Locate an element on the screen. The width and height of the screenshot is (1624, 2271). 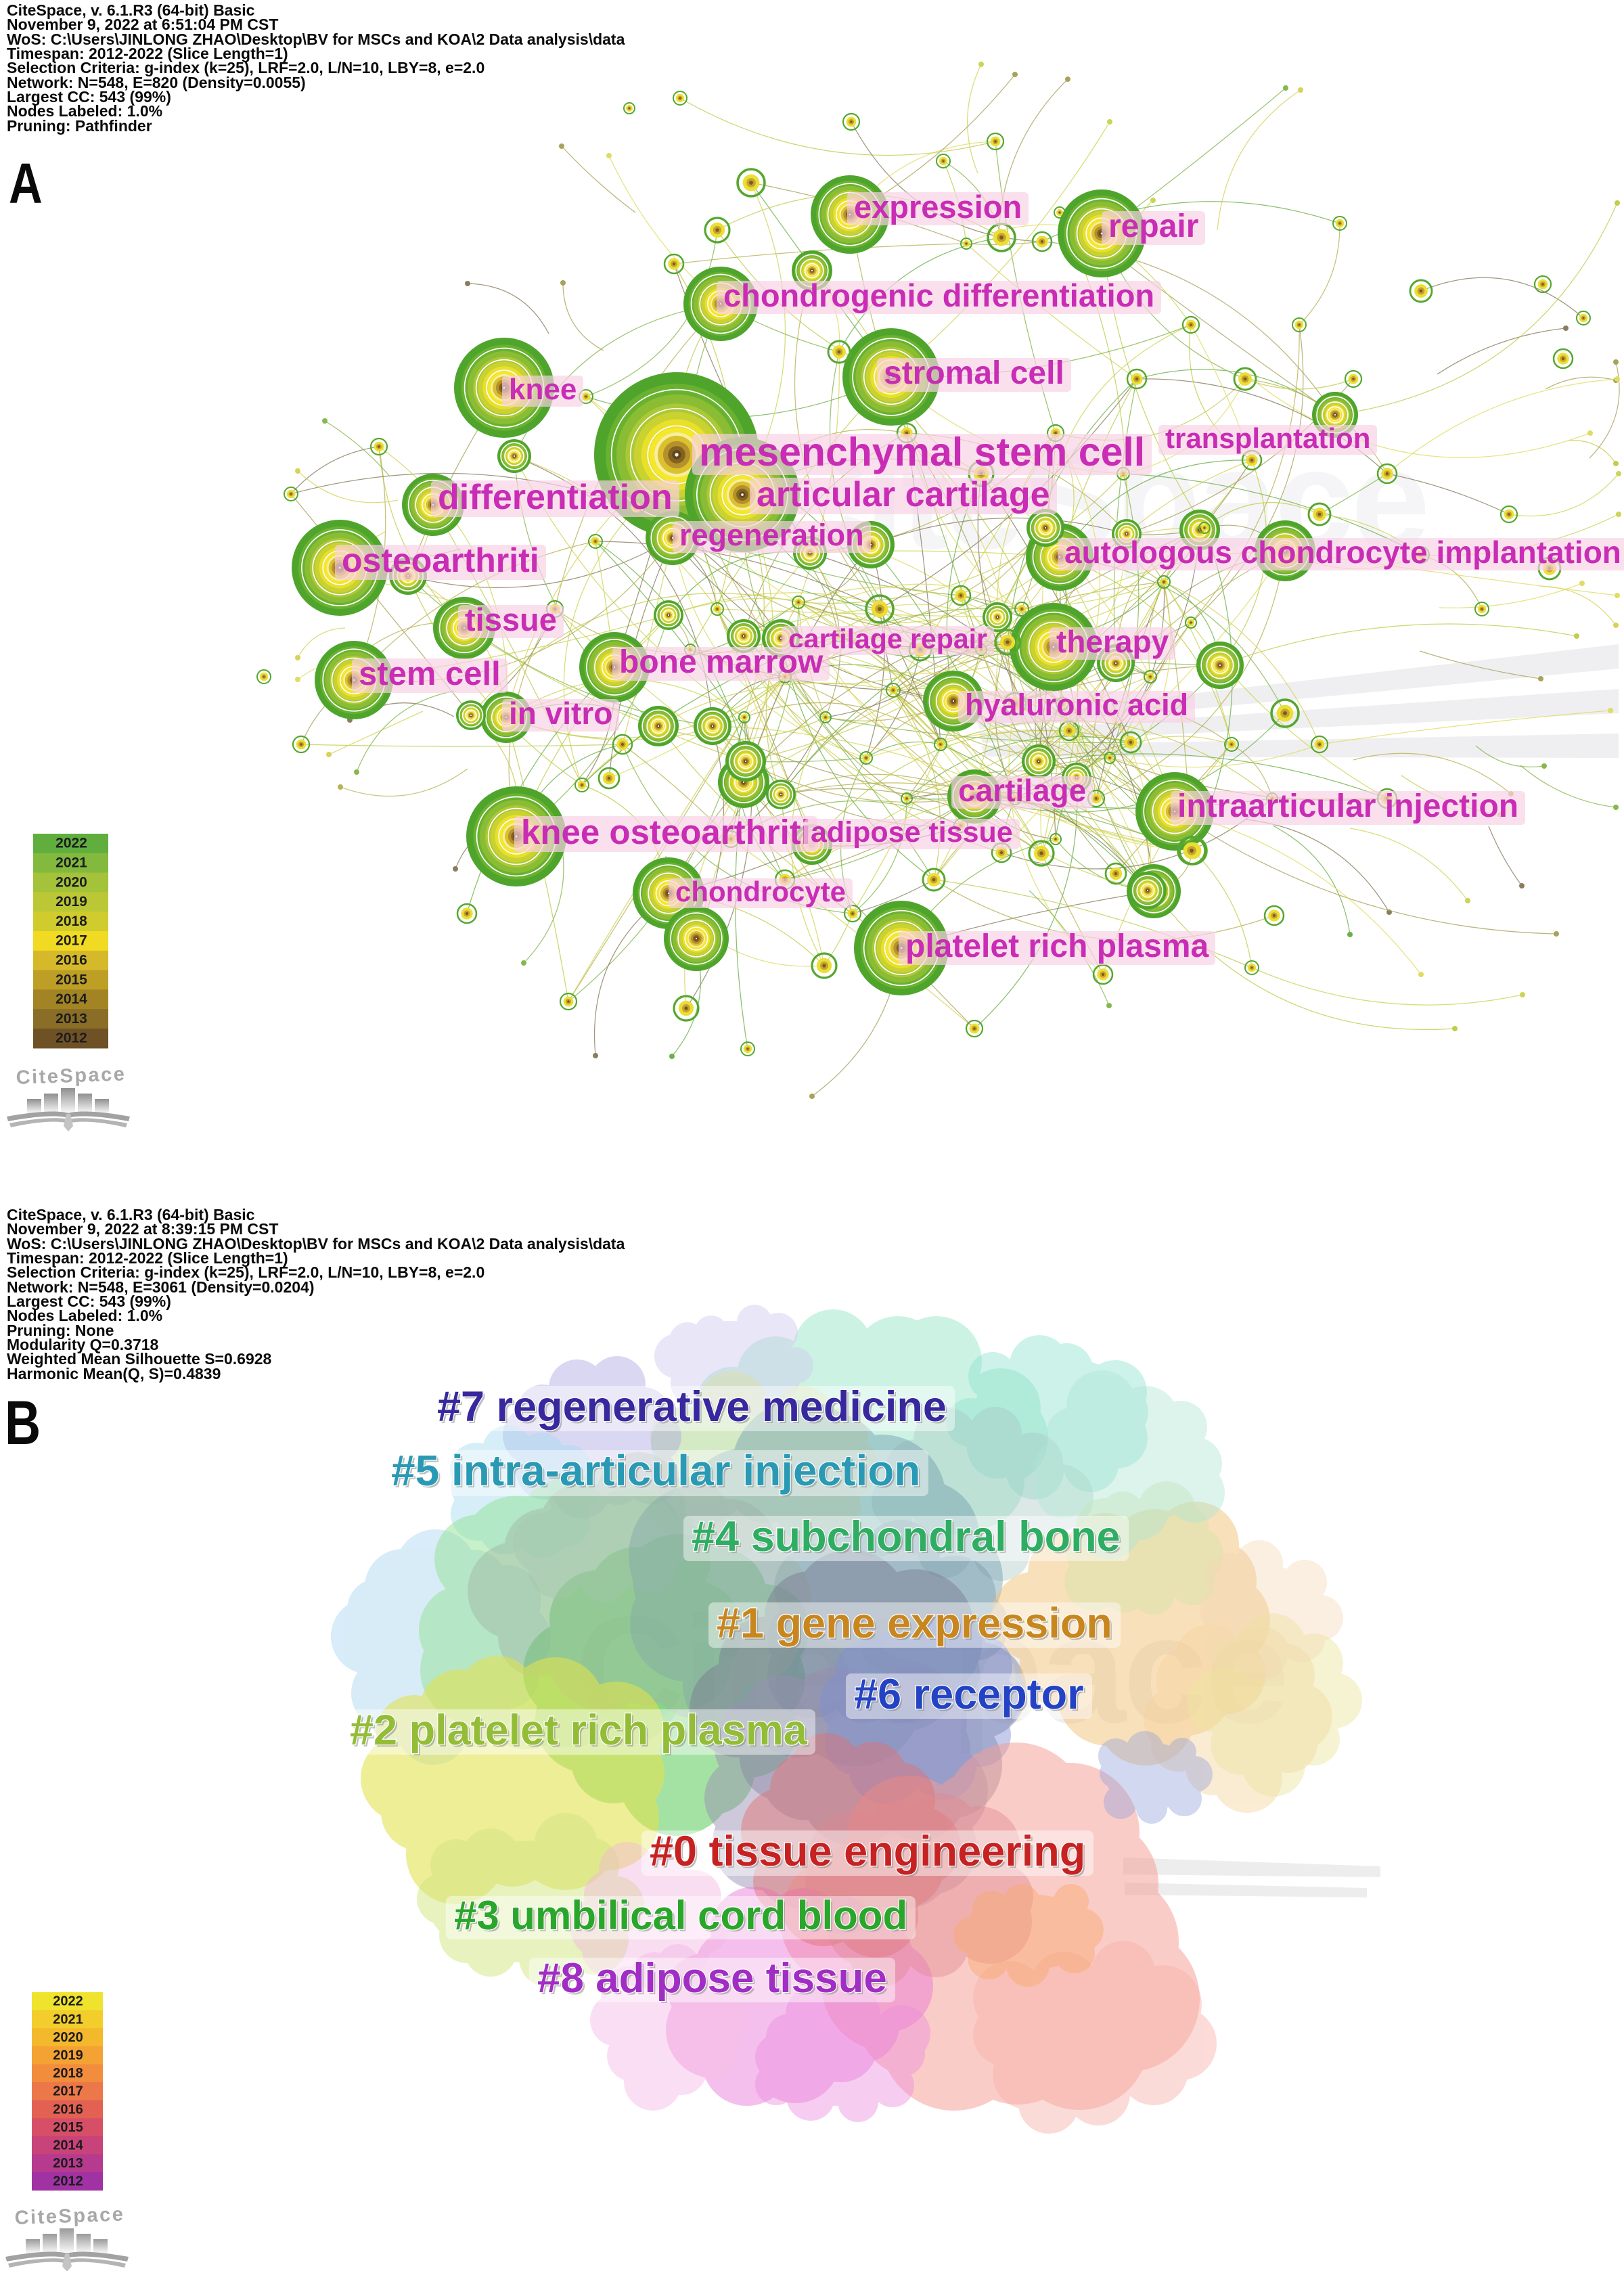
svg-text: chondrogenic differentiation is located at coordinates (938, 295).